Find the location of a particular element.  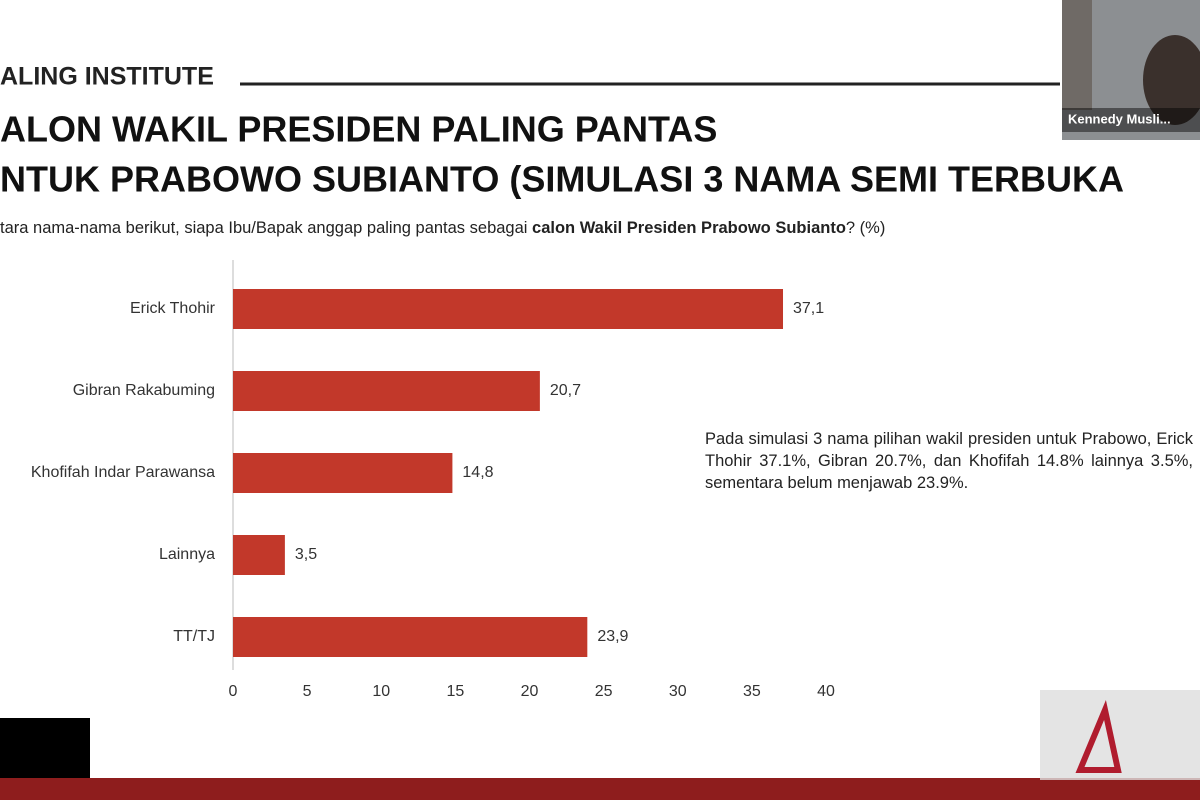

corner-block is located at coordinates (45, 748).